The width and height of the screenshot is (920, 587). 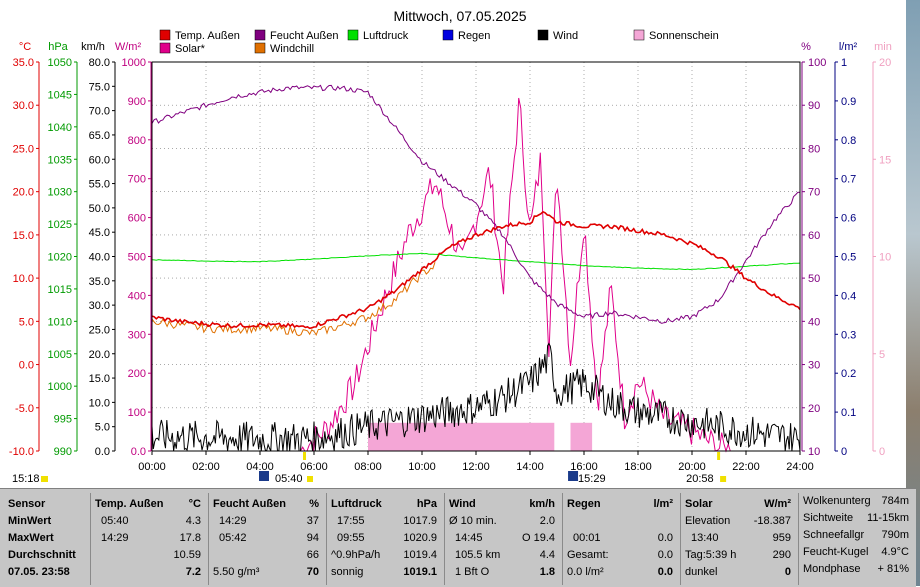 What do you see at coordinates (137, 413) in the screenshot?
I see `tick-label-solar: 100` at bounding box center [137, 413].